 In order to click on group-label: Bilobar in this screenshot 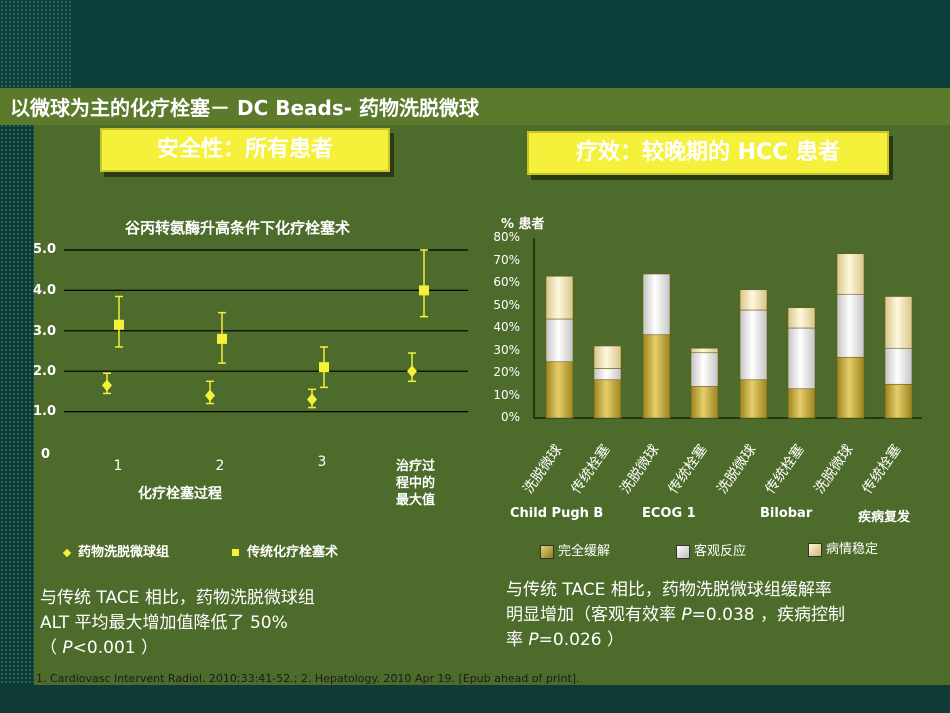, I will do `click(786, 513)`.